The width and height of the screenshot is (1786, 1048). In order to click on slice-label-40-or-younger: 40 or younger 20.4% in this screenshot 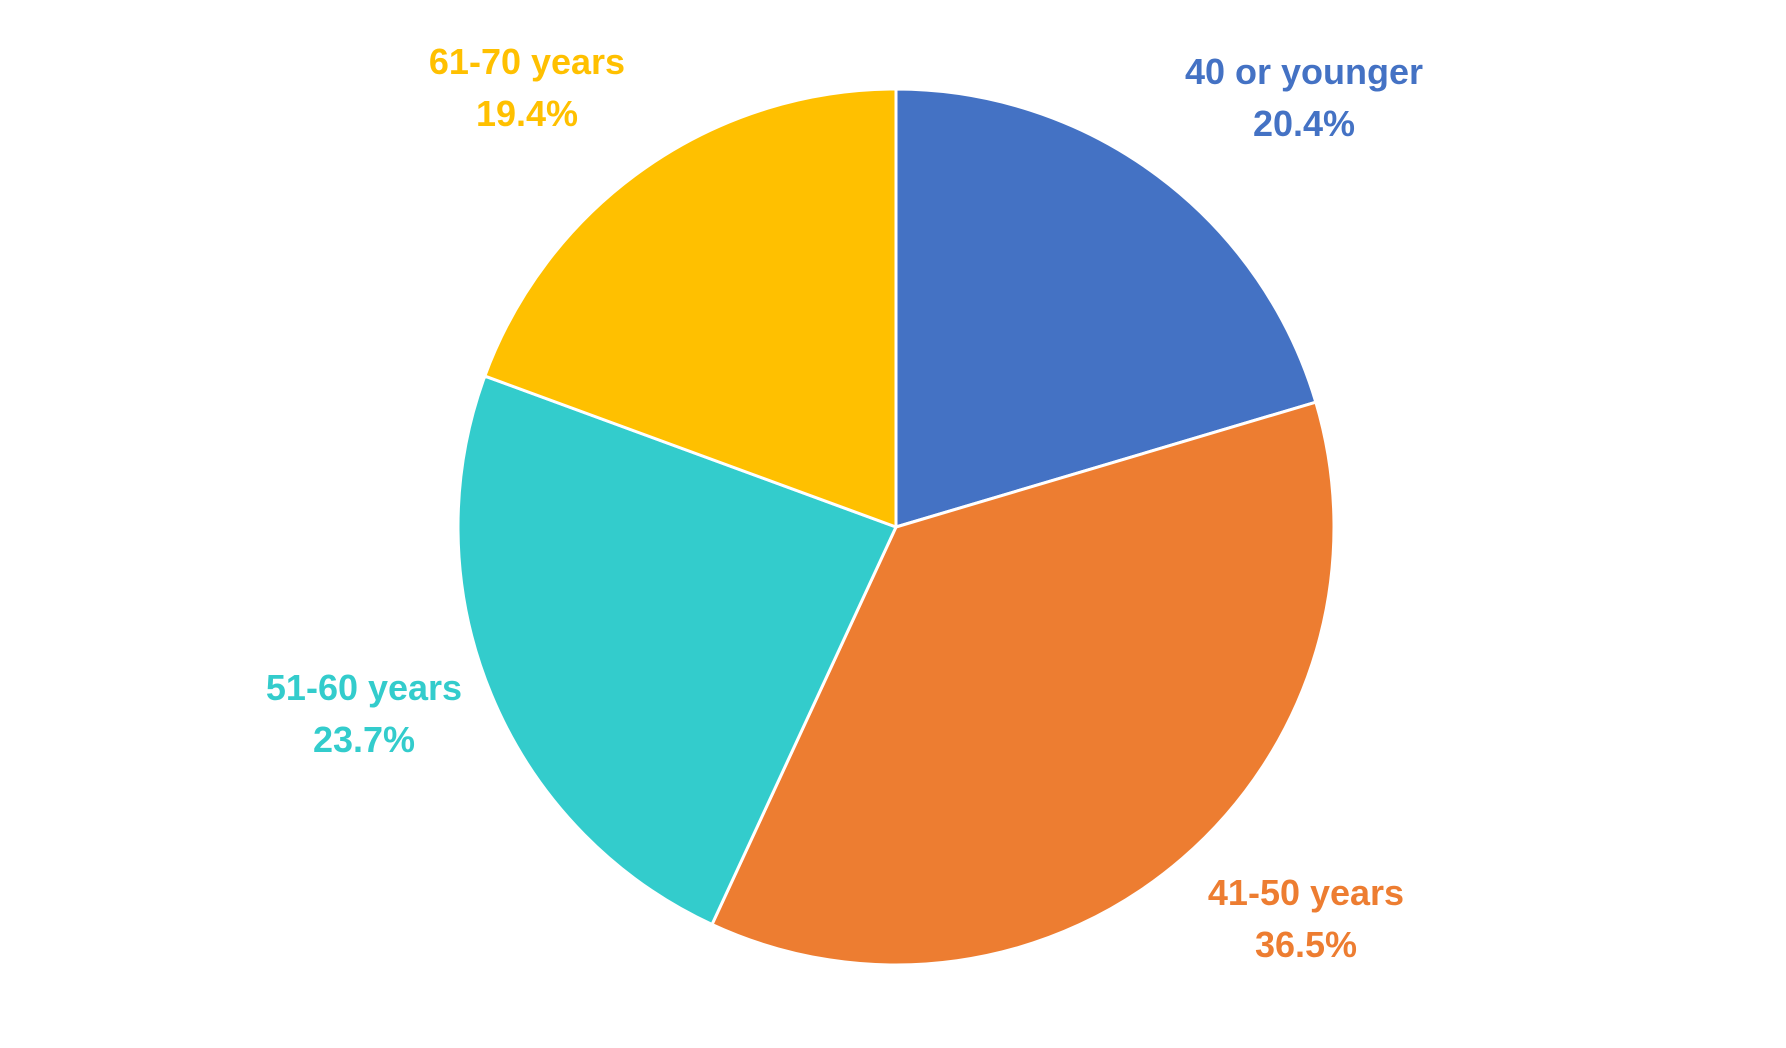, I will do `click(1304, 97)`.